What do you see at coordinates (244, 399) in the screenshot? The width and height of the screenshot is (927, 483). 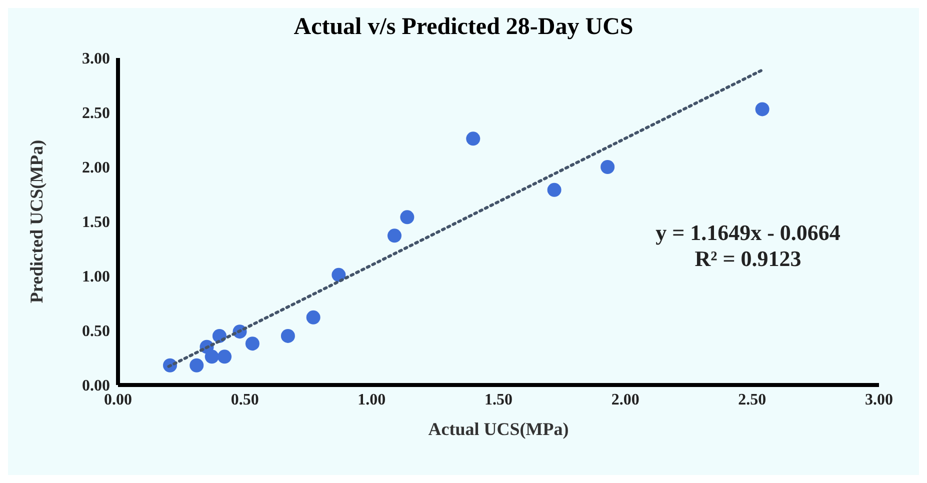 I see `x-tick-label: 0.50` at bounding box center [244, 399].